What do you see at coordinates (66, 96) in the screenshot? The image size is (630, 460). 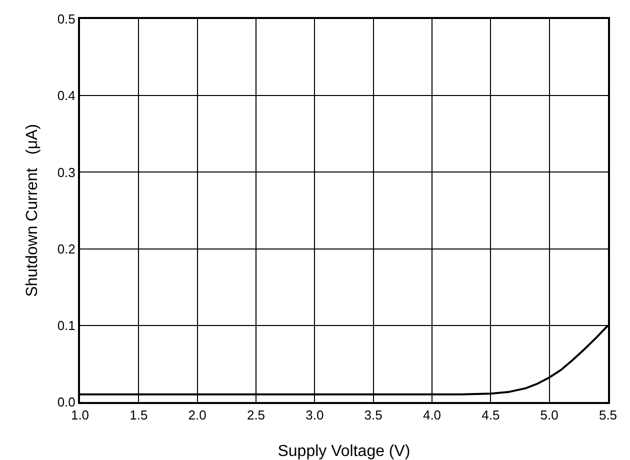 I see `y-tick-label: 0.4` at bounding box center [66, 96].